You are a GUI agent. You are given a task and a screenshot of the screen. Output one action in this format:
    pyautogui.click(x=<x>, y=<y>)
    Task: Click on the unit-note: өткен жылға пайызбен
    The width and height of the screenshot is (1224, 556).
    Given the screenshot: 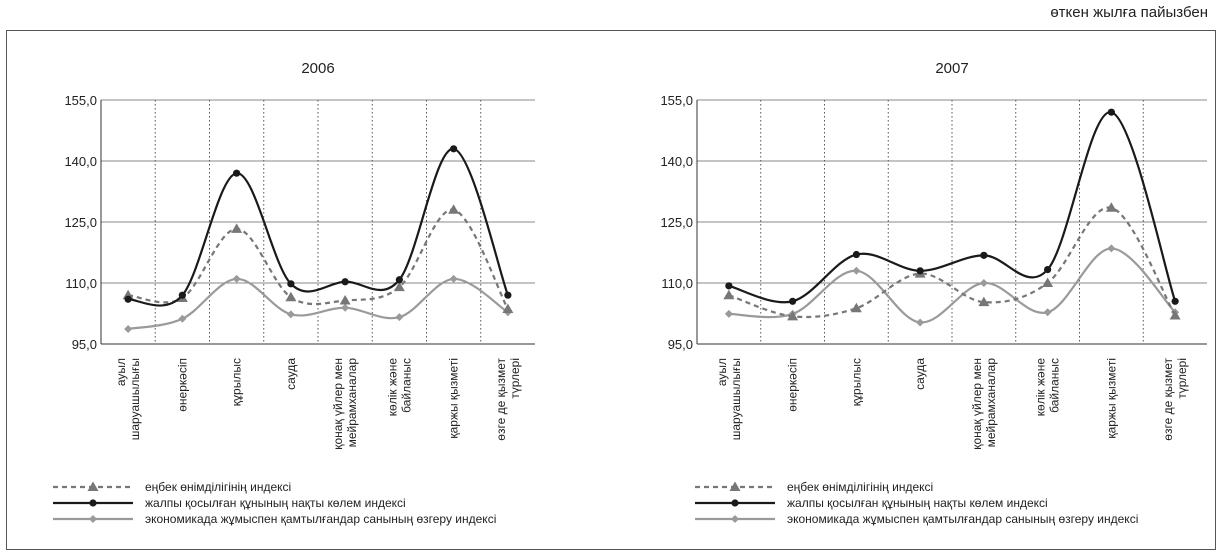 What is the action you would take?
    pyautogui.click(x=1129, y=12)
    